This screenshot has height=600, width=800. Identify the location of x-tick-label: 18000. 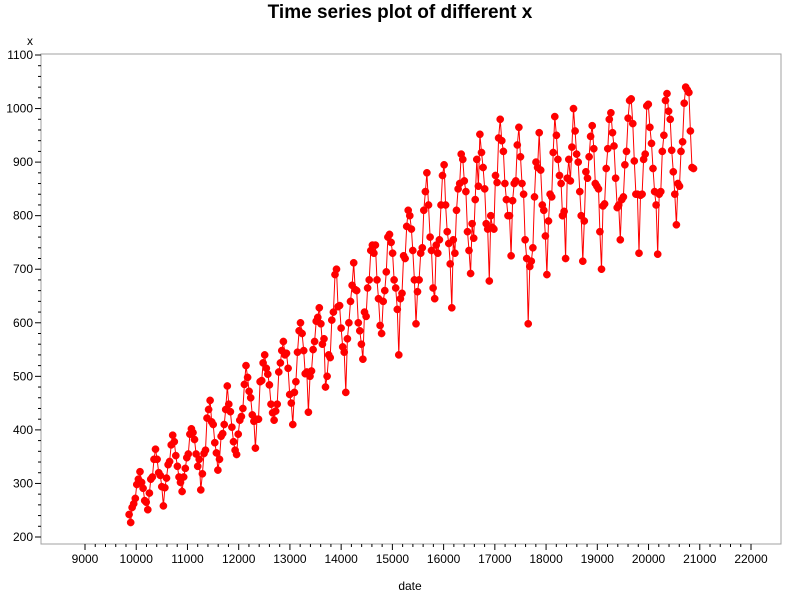
(546, 559).